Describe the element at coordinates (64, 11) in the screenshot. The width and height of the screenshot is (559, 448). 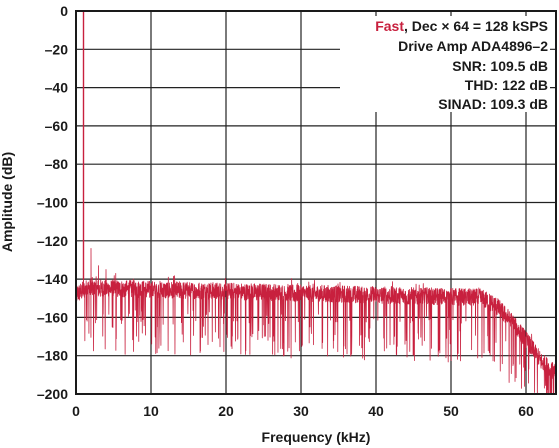
I see `y-tick-label: 0` at that location.